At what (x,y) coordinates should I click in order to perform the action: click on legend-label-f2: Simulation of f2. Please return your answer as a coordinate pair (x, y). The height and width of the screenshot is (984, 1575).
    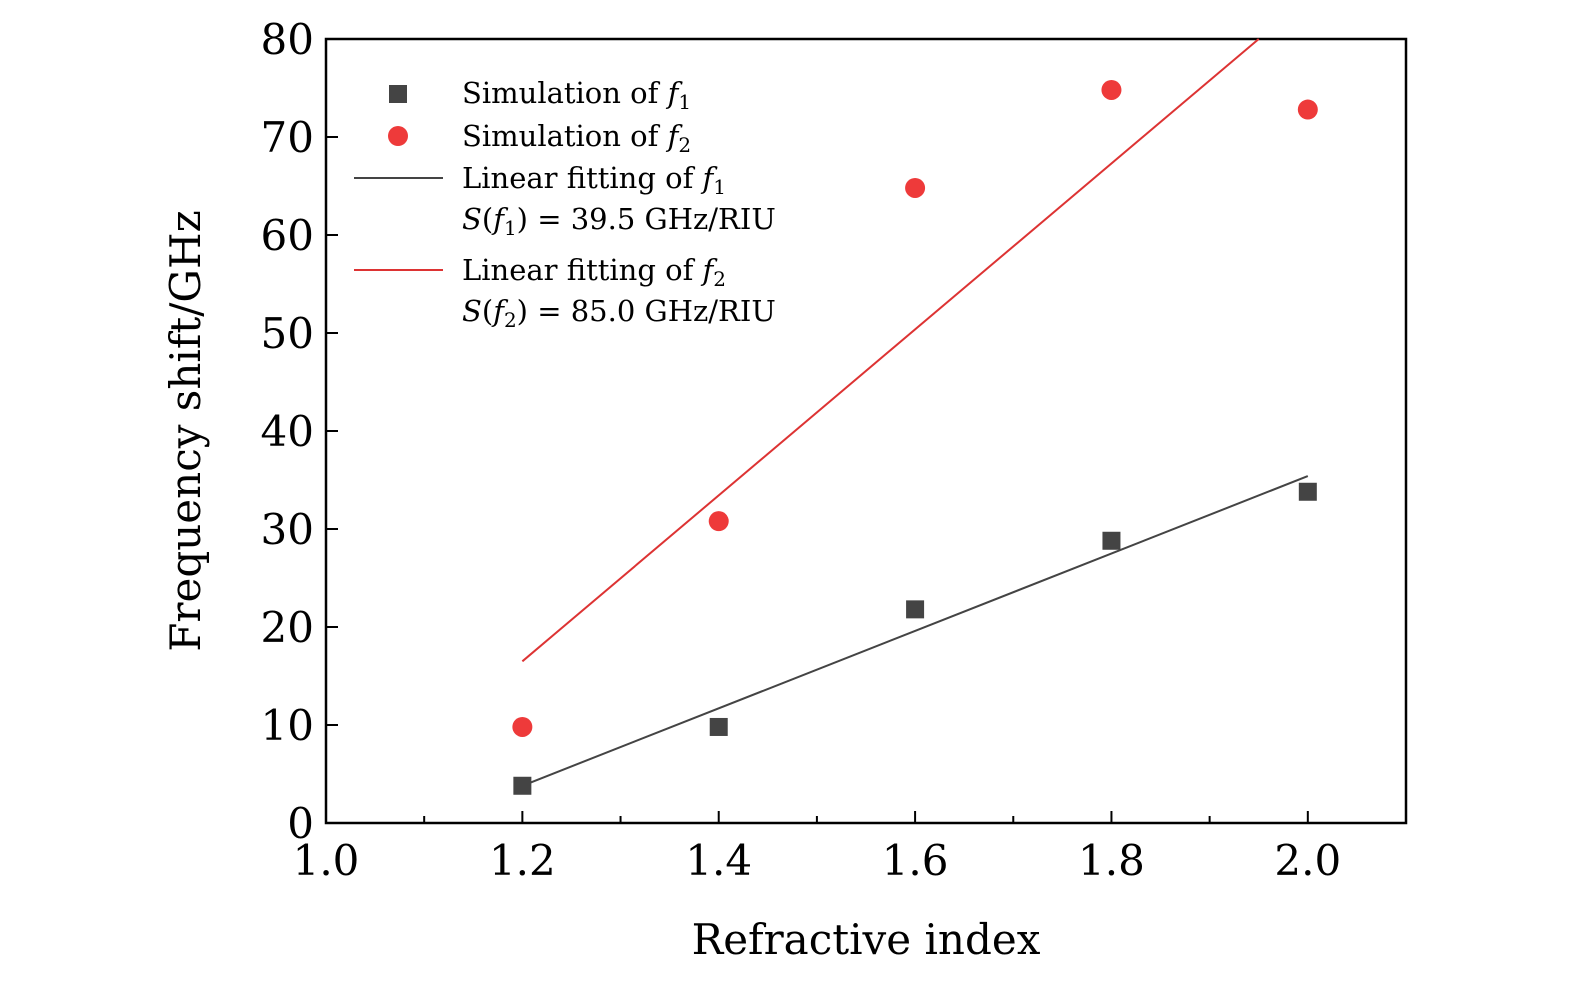
    Looking at the image, I should click on (576, 138).